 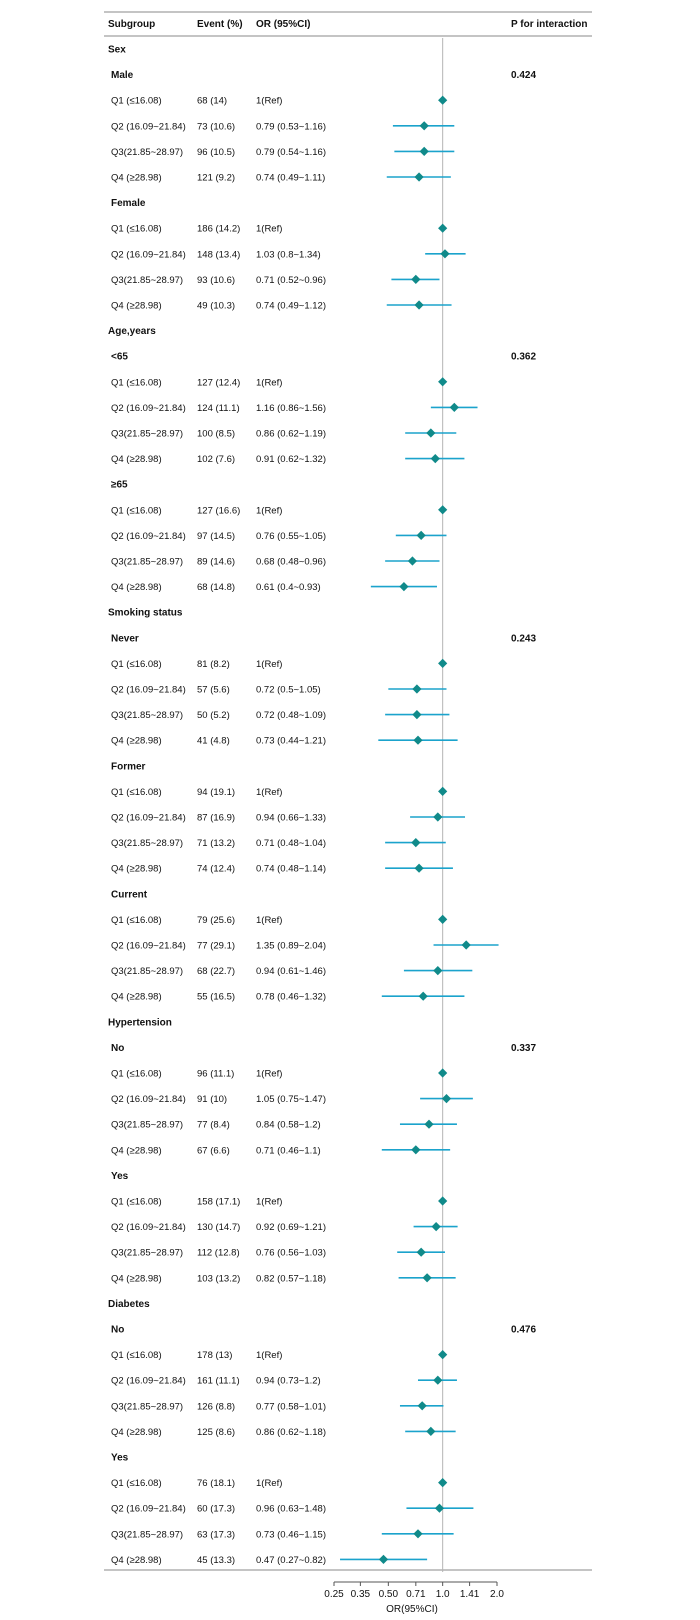 What do you see at coordinates (125, 638) in the screenshot?
I see `subgroup-label: Never` at bounding box center [125, 638].